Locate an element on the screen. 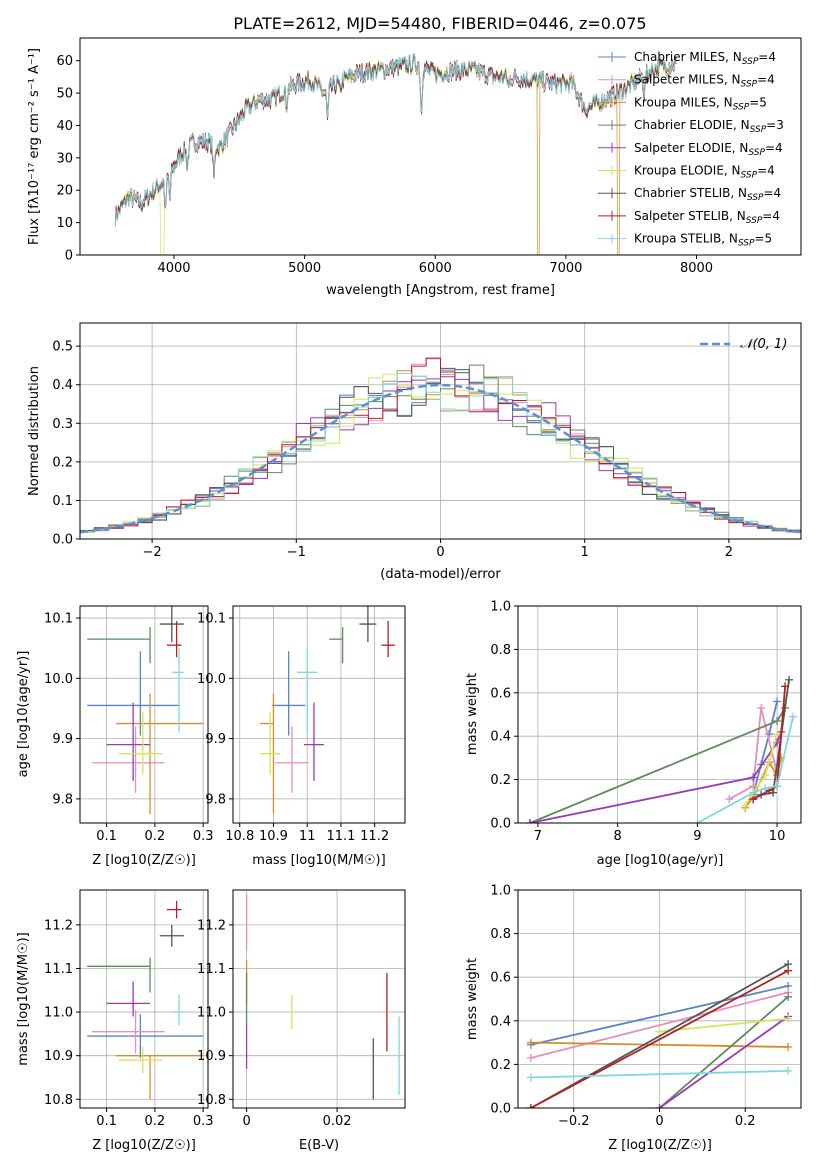 This screenshot has width=819, height=1170. legend-label: Chabrier ELODIE, NSSP=3 is located at coordinates (709, 126).